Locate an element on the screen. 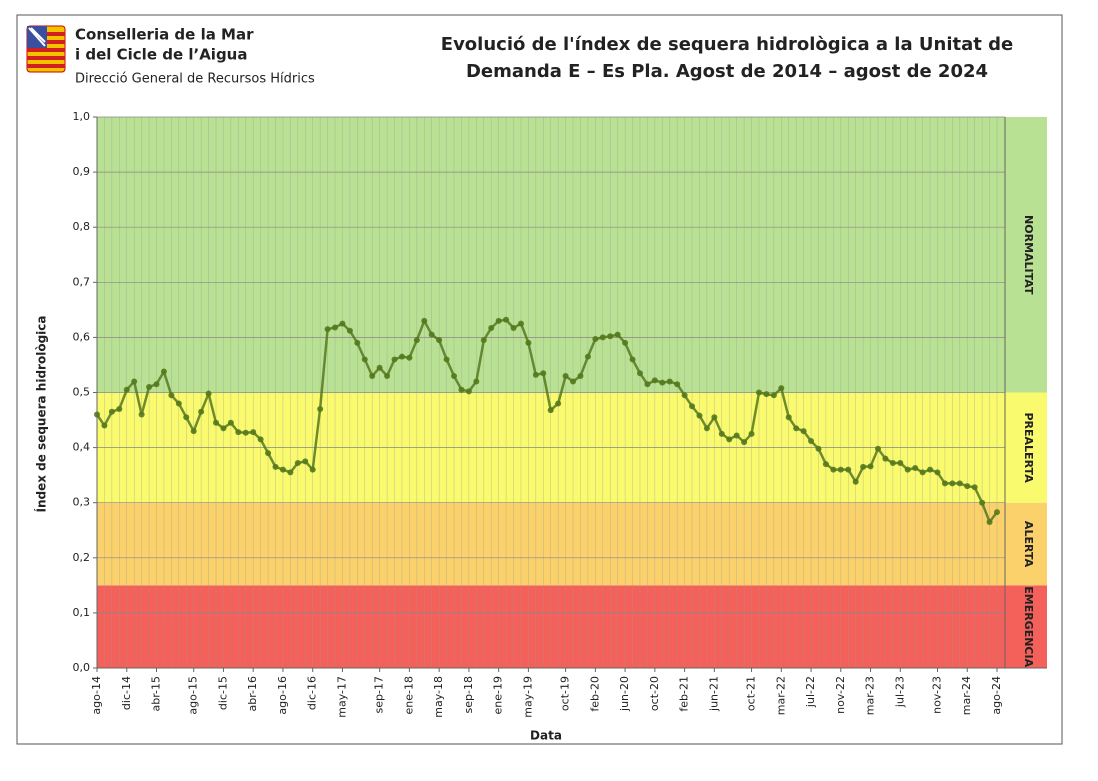  y-tick-label: 0,4 is located at coordinates (82, 447).